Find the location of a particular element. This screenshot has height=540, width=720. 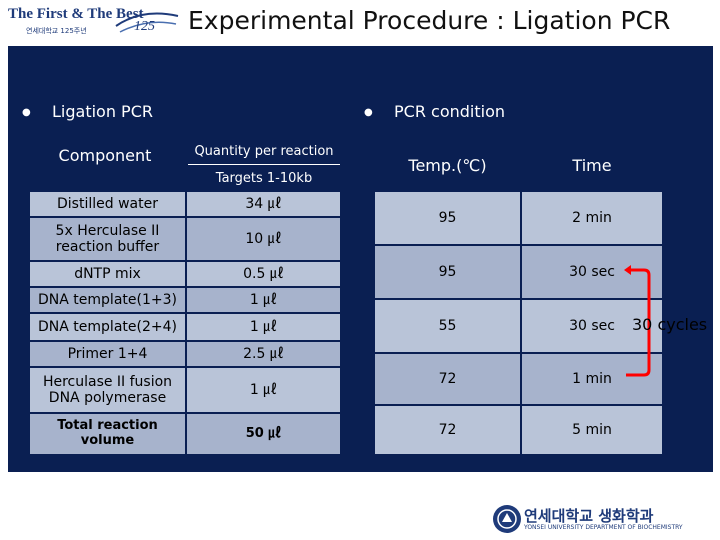

bullet-label: PCR condition is located at coordinates (449, 111).